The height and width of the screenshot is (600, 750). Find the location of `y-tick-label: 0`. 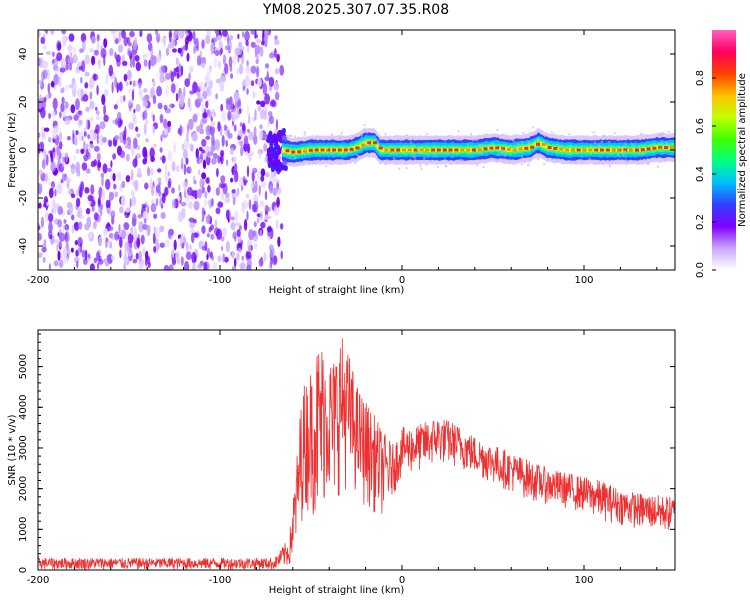

y-tick-label: 0 is located at coordinates (23, 150).